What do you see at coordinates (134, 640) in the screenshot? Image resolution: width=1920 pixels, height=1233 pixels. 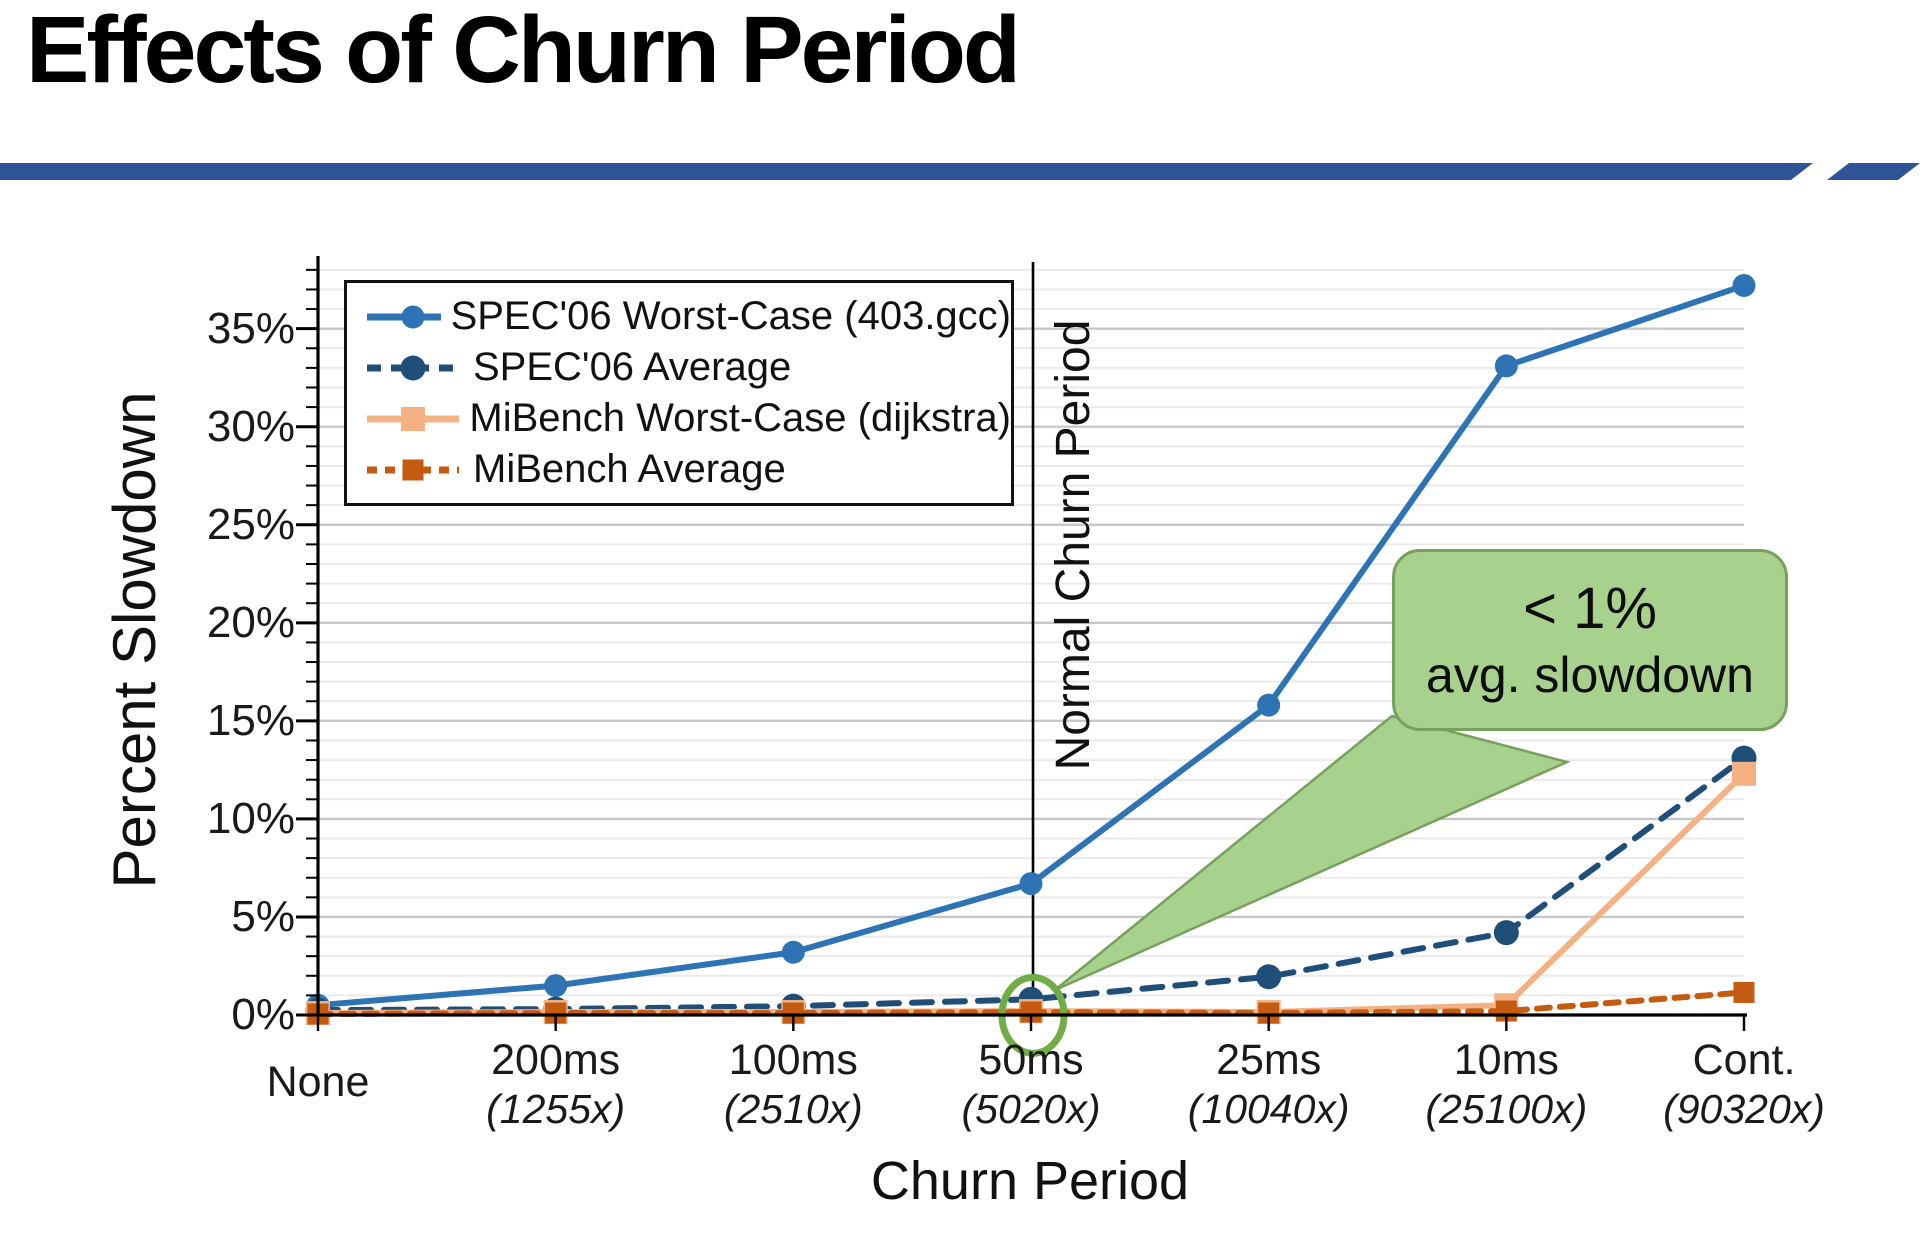 I see `y-axis-title: Percent Slowdown` at bounding box center [134, 640].